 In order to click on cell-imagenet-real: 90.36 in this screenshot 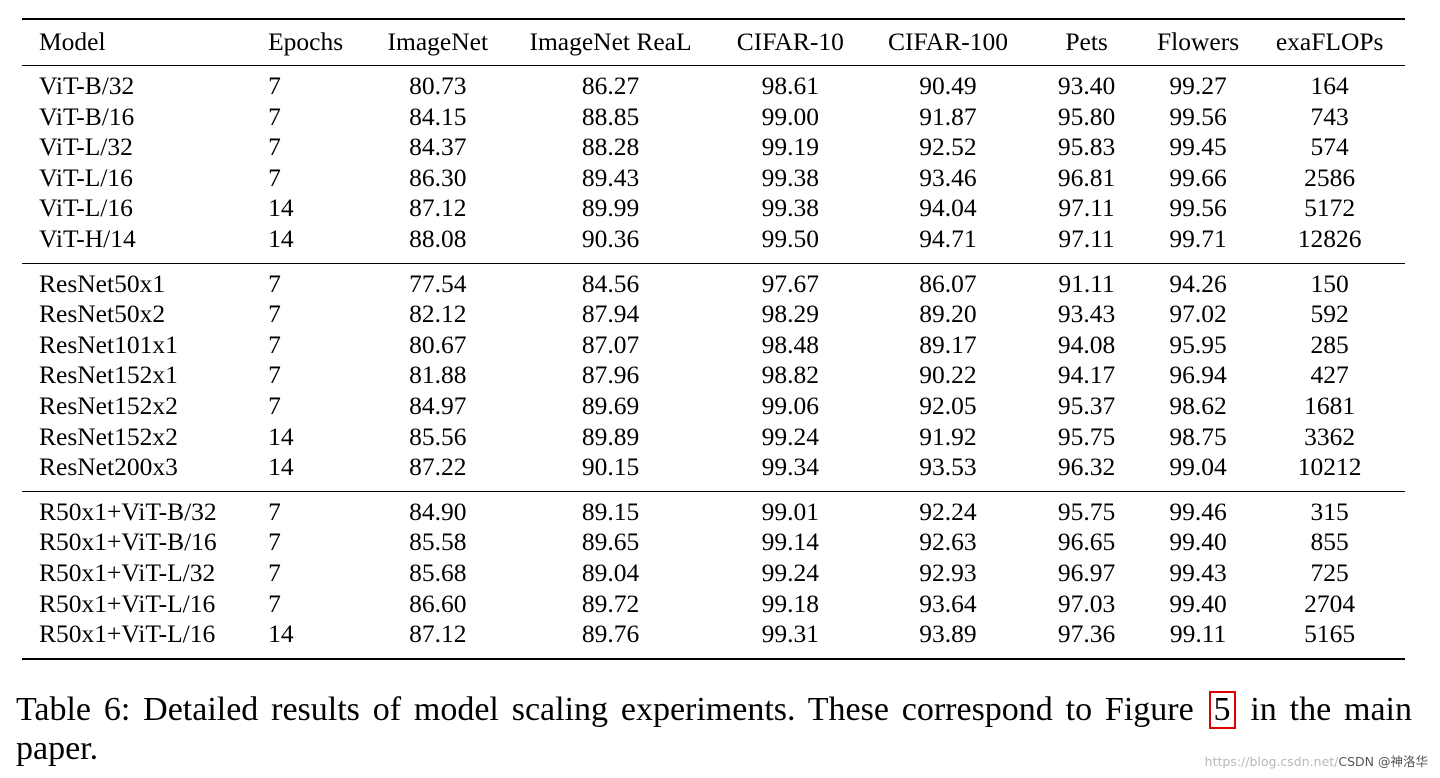, I will do `click(610, 238)`.